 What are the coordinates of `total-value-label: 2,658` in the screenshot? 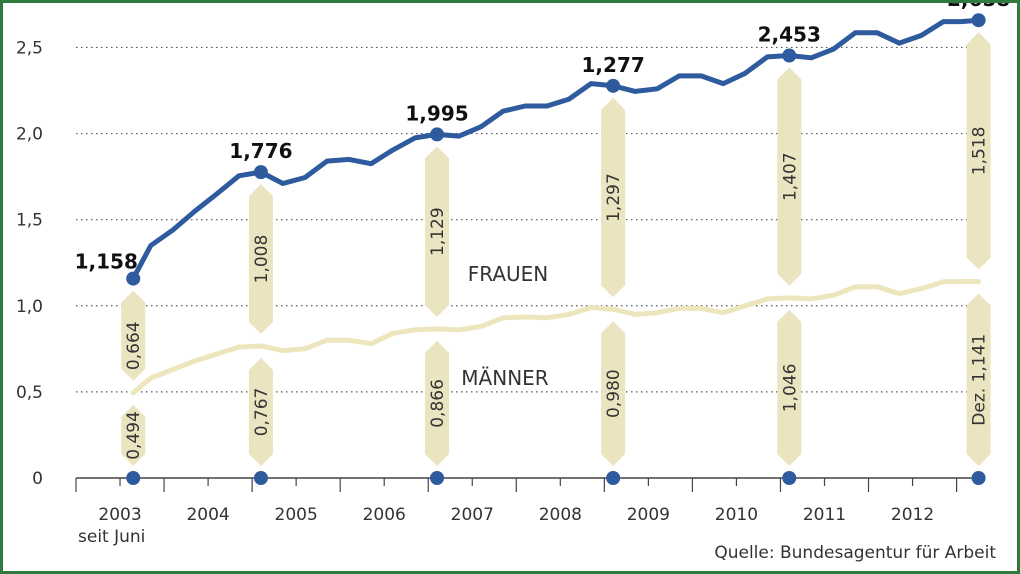 It's located at (978, 7).